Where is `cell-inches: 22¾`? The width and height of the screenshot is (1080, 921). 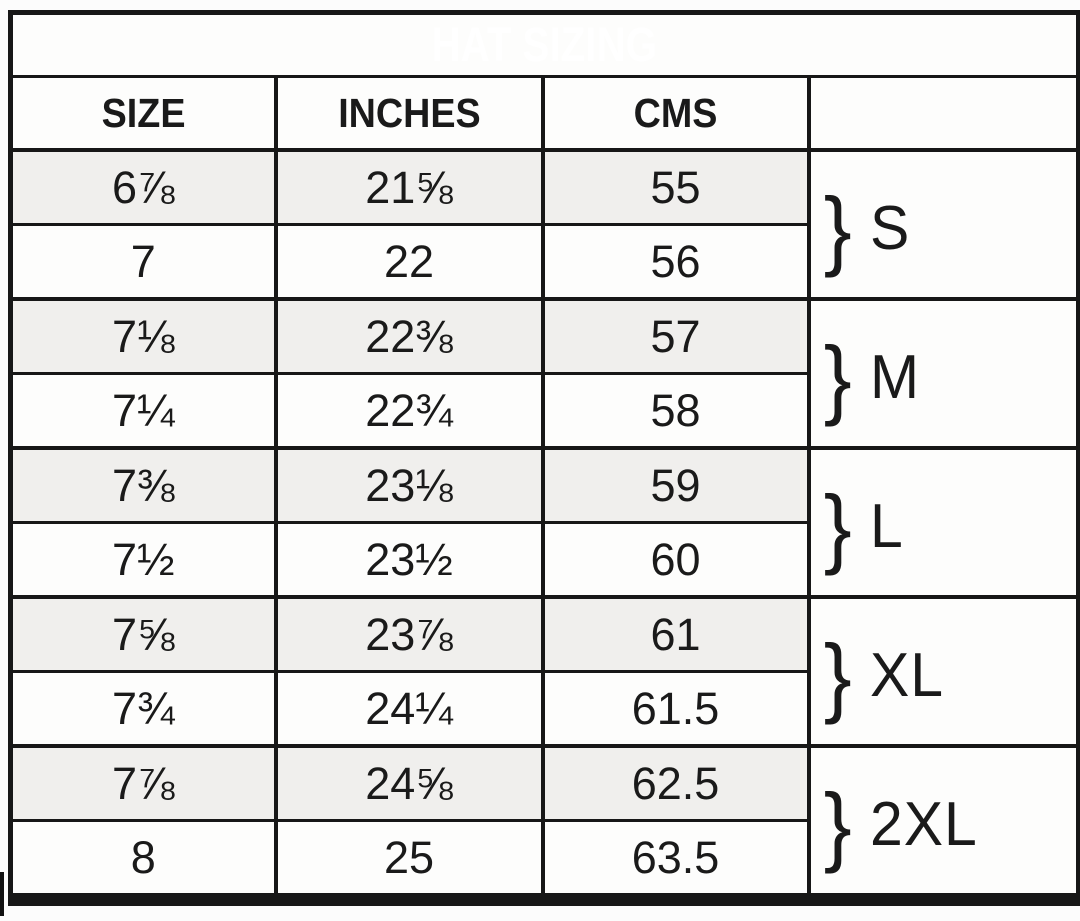 cell-inches: 22¾ is located at coordinates (409, 411).